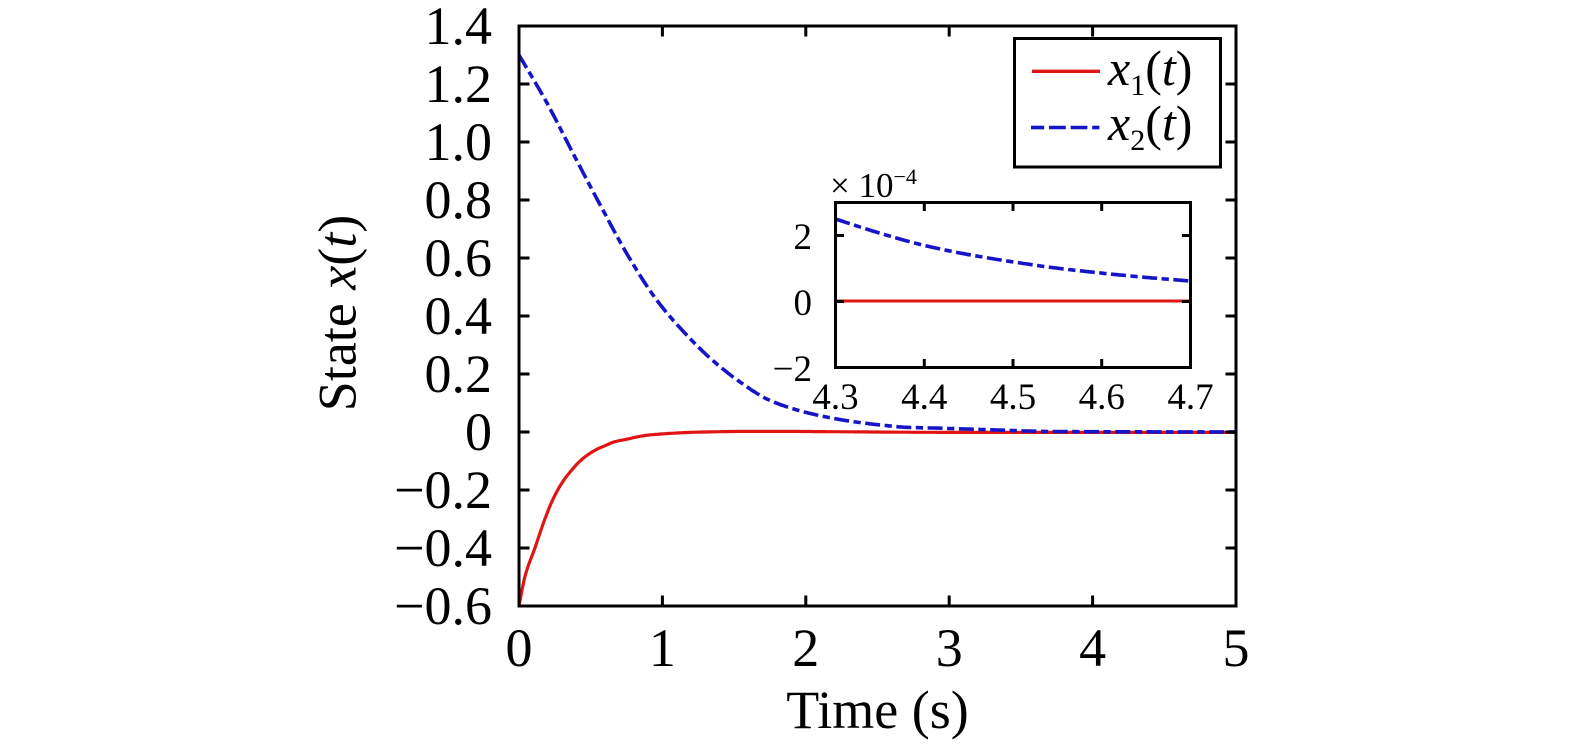 The height and width of the screenshot is (748, 1575). What do you see at coordinates (835, 397) in the screenshot?
I see `svg-text: 4.3` at bounding box center [835, 397].